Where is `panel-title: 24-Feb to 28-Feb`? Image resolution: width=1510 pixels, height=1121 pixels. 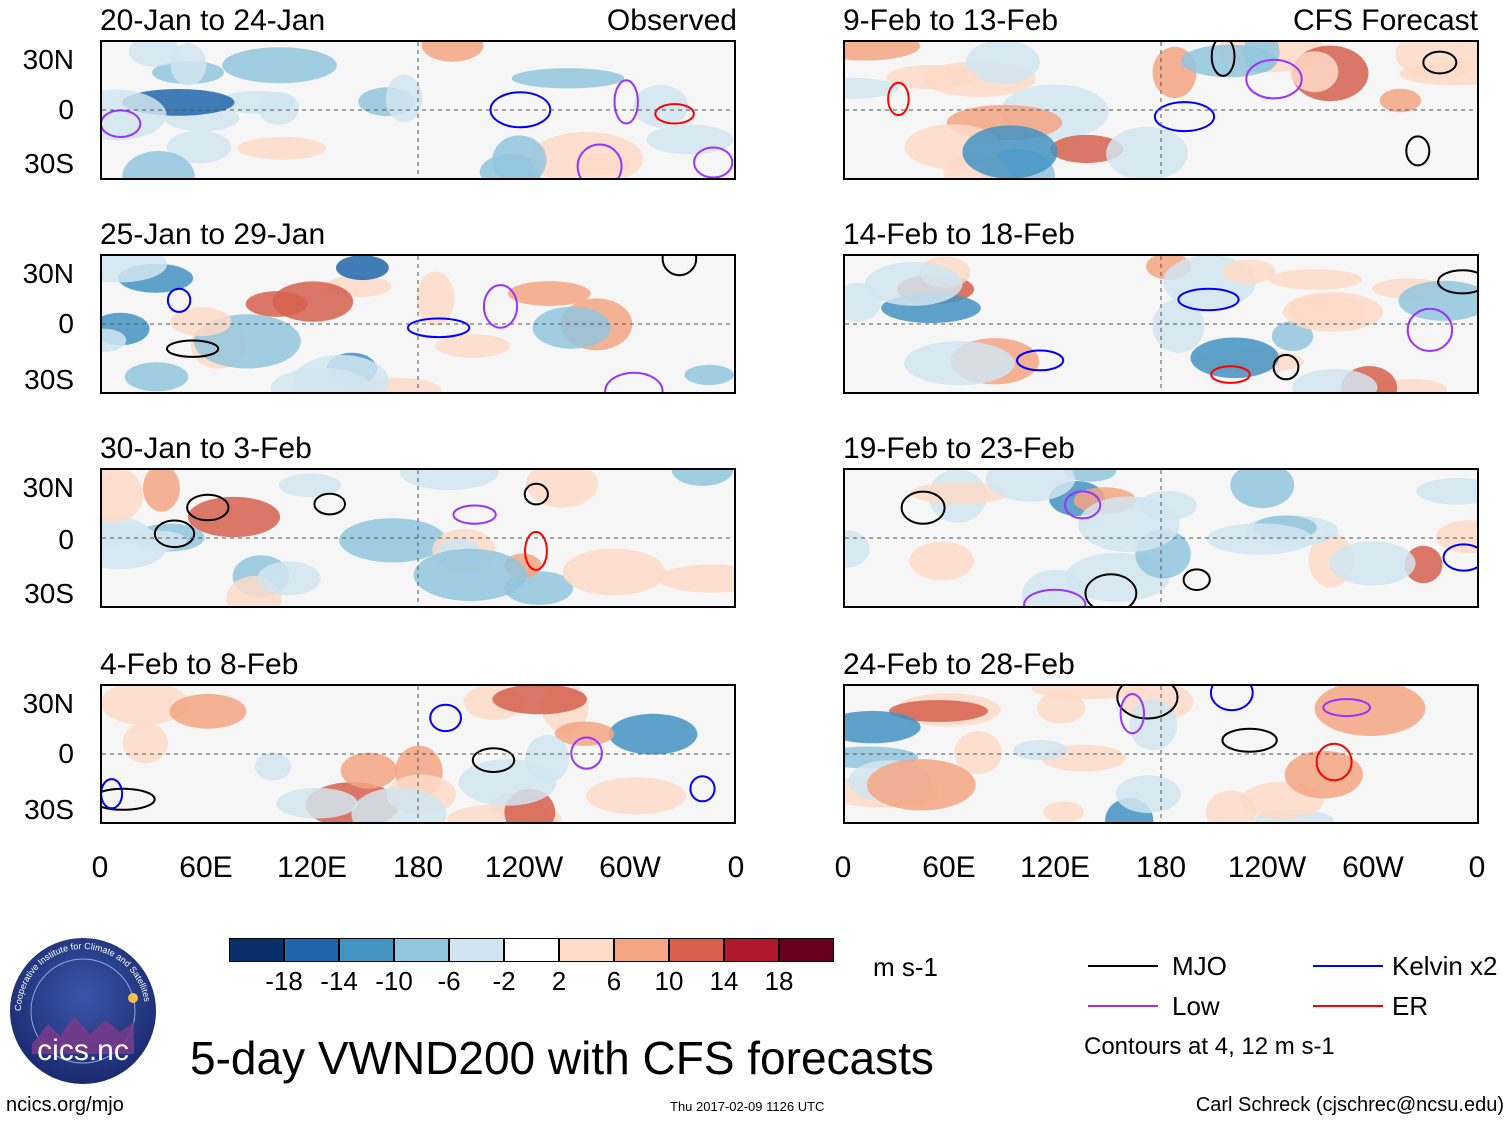
panel-title: 24-Feb to 28-Feb is located at coordinates (959, 664).